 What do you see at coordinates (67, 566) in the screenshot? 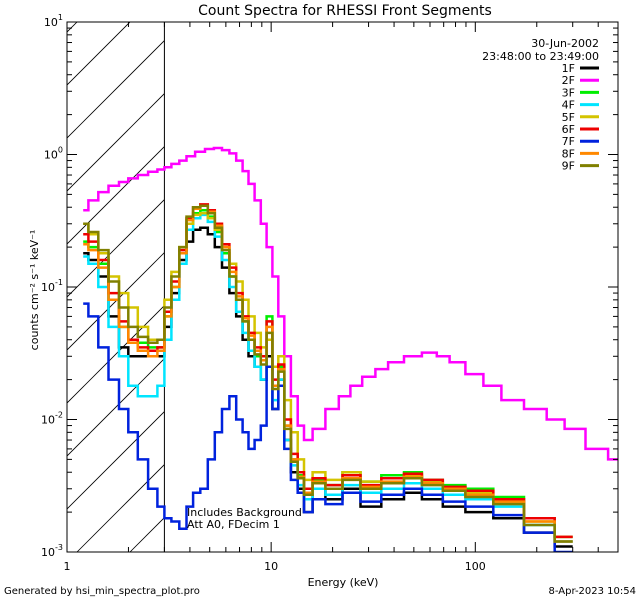
I see `x-tick-label: 1` at bounding box center [67, 566].